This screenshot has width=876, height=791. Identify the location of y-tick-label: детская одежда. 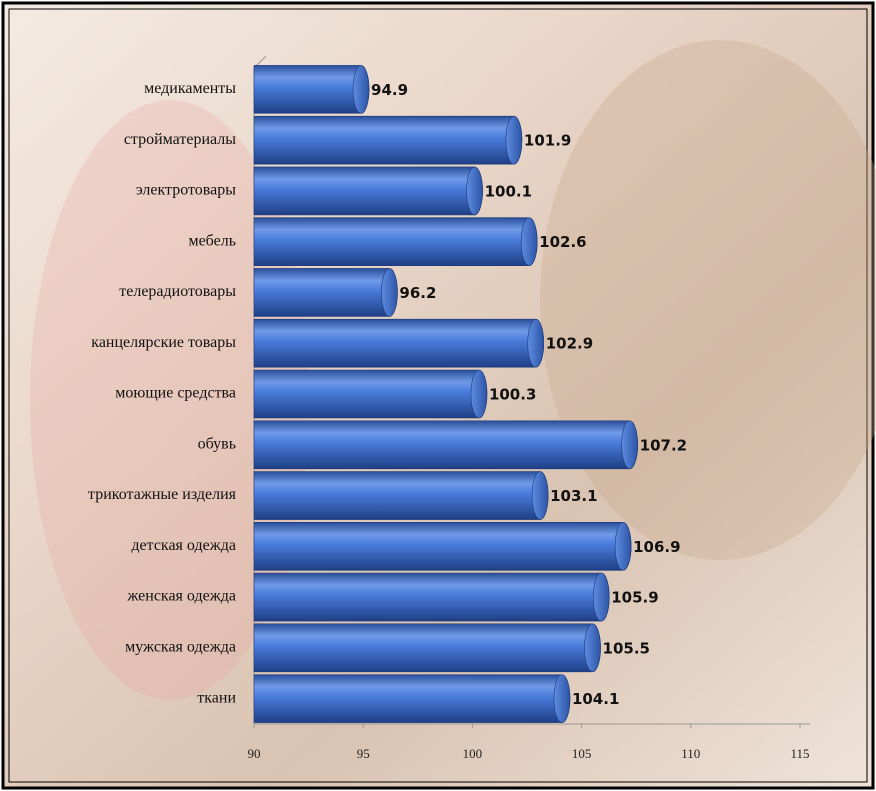
(183, 545).